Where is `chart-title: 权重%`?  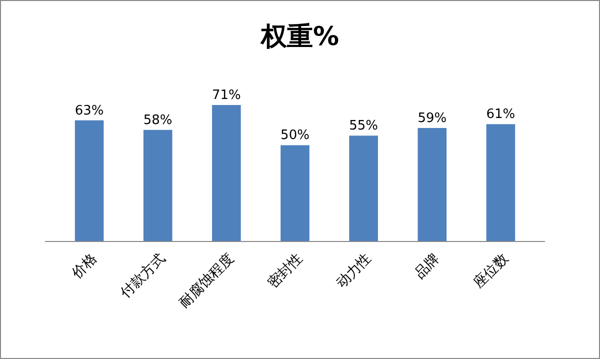
chart-title: 权重% is located at coordinates (300, 37).